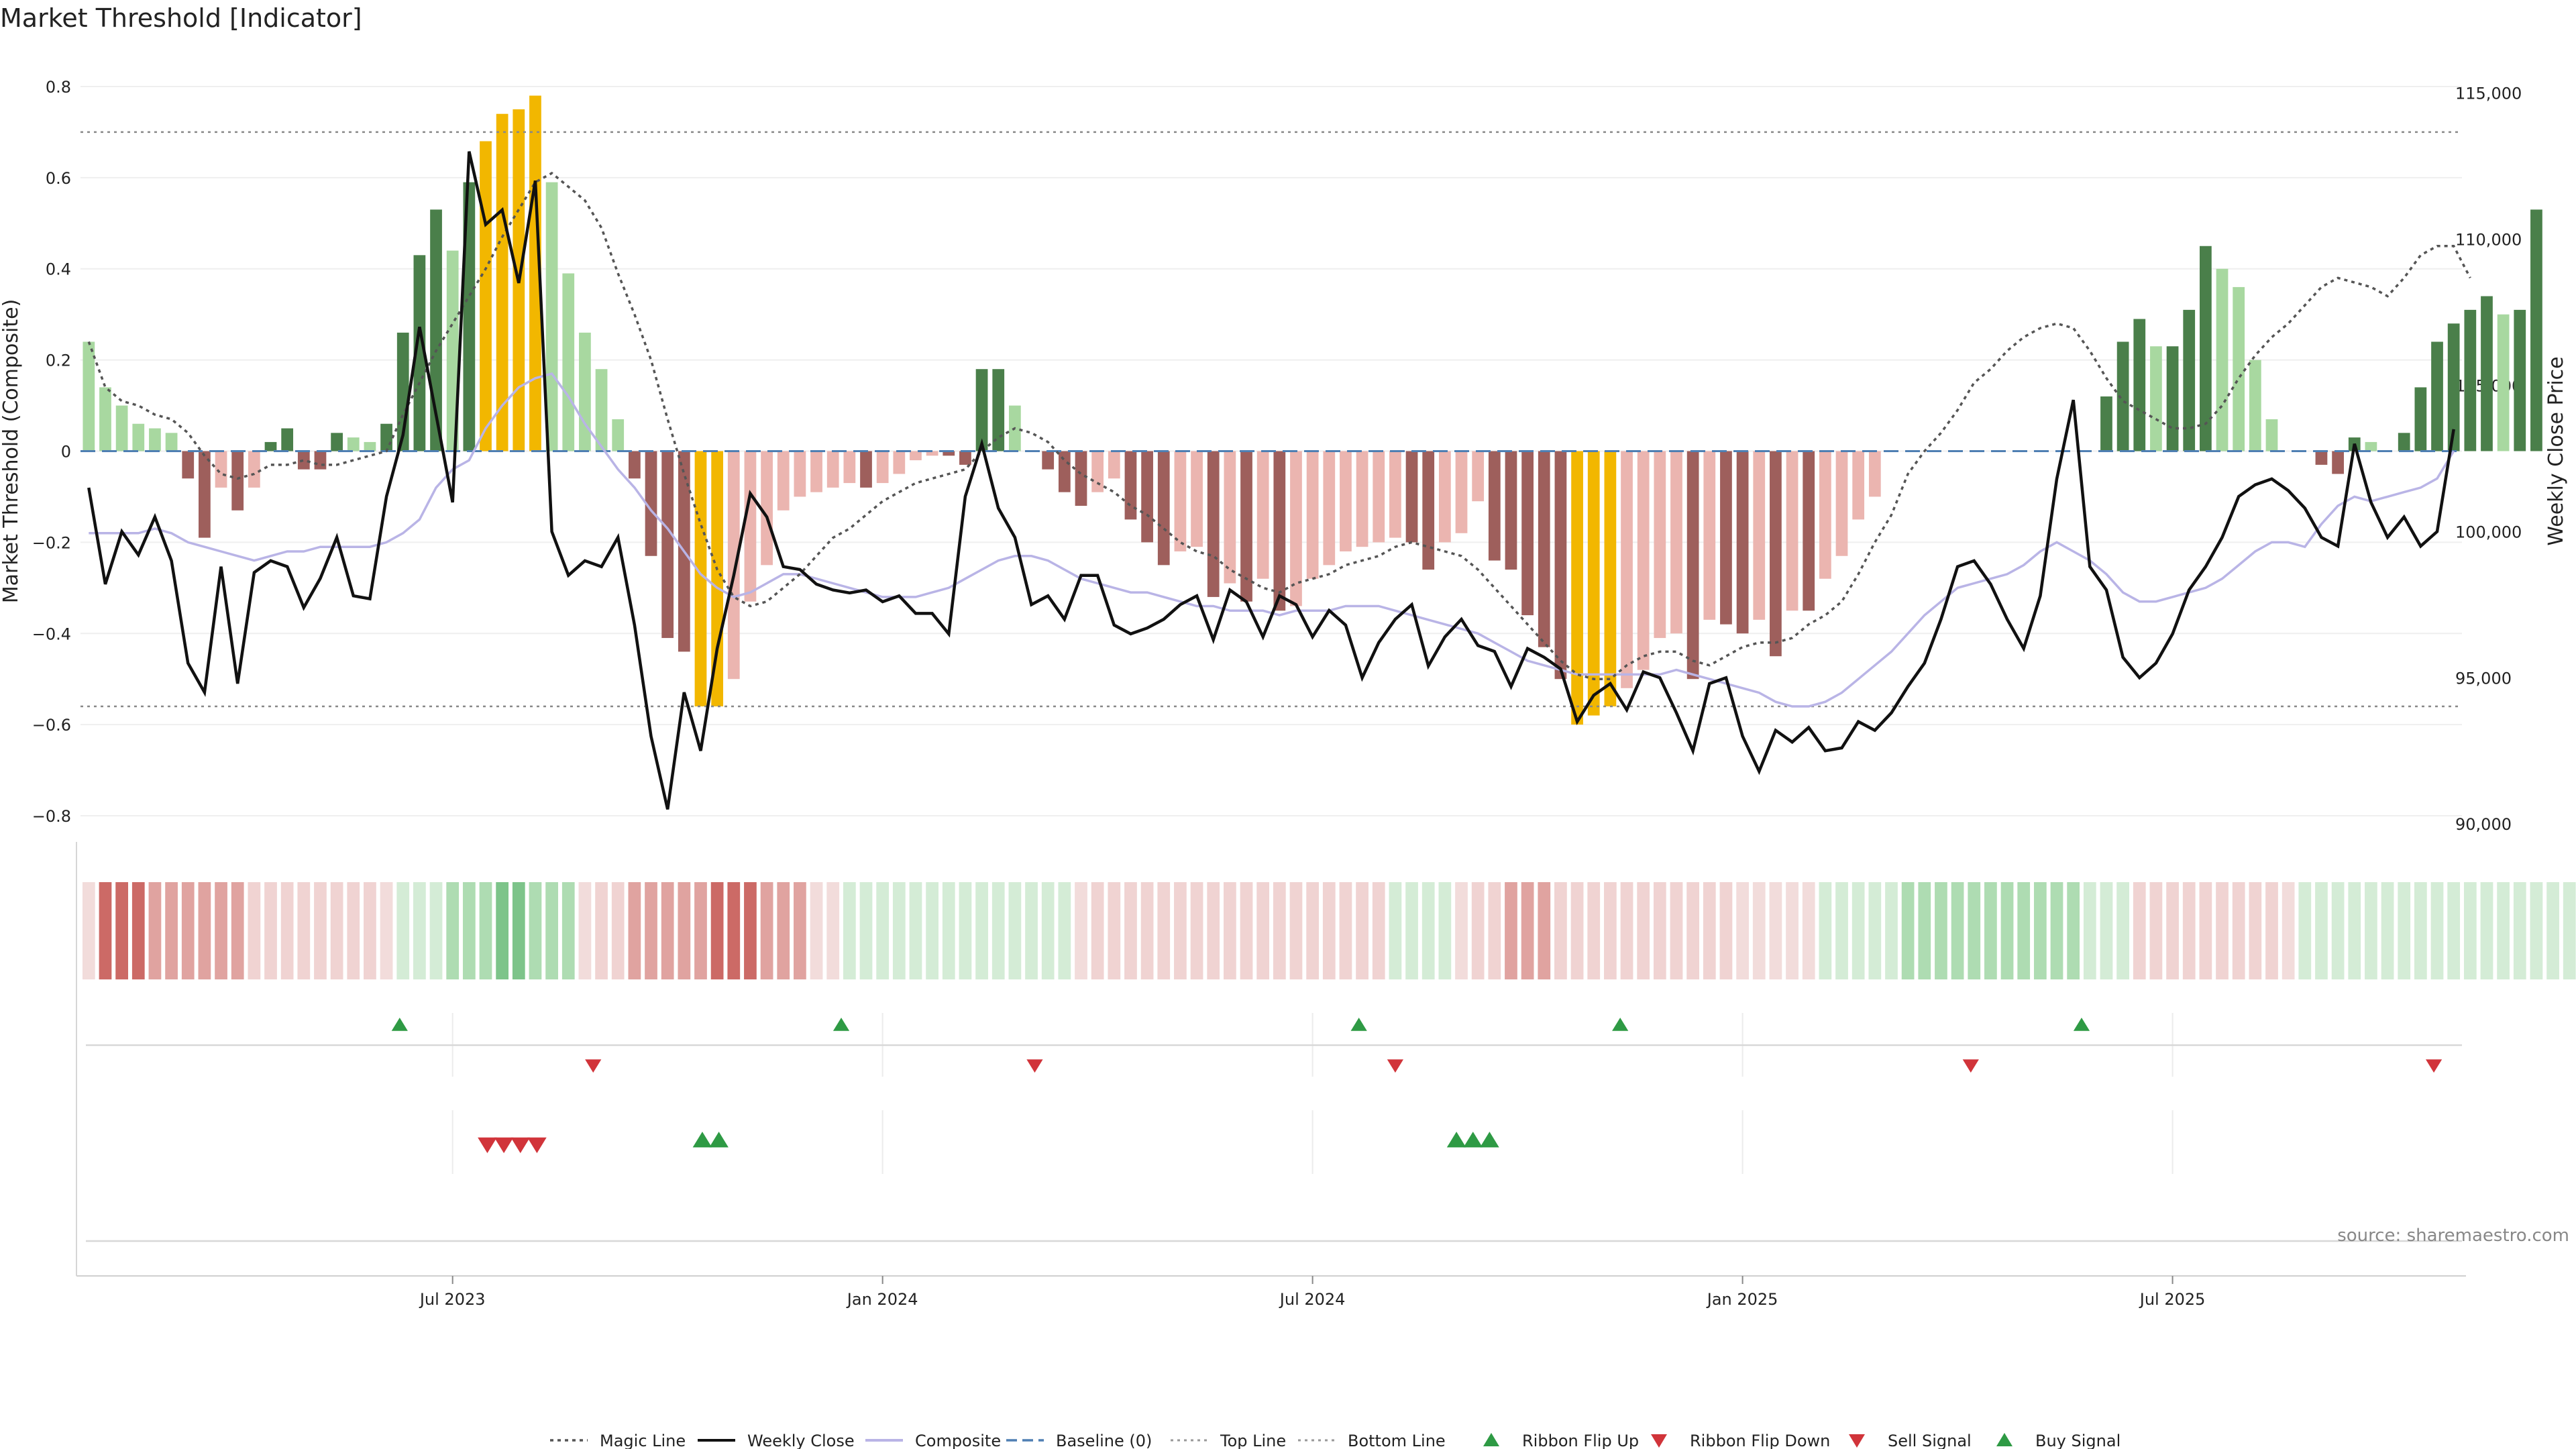 This screenshot has height=1449, width=2576. What do you see at coordinates (1274, 1127) in the screenshot?
I see `markers-panel` at bounding box center [1274, 1127].